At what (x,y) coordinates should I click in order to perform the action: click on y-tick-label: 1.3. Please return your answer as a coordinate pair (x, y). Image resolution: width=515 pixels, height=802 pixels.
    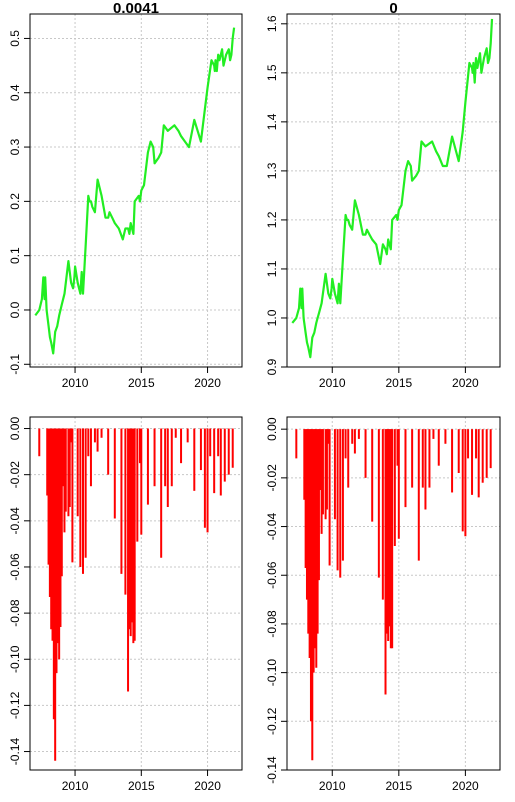
    Looking at the image, I should click on (272, 170).